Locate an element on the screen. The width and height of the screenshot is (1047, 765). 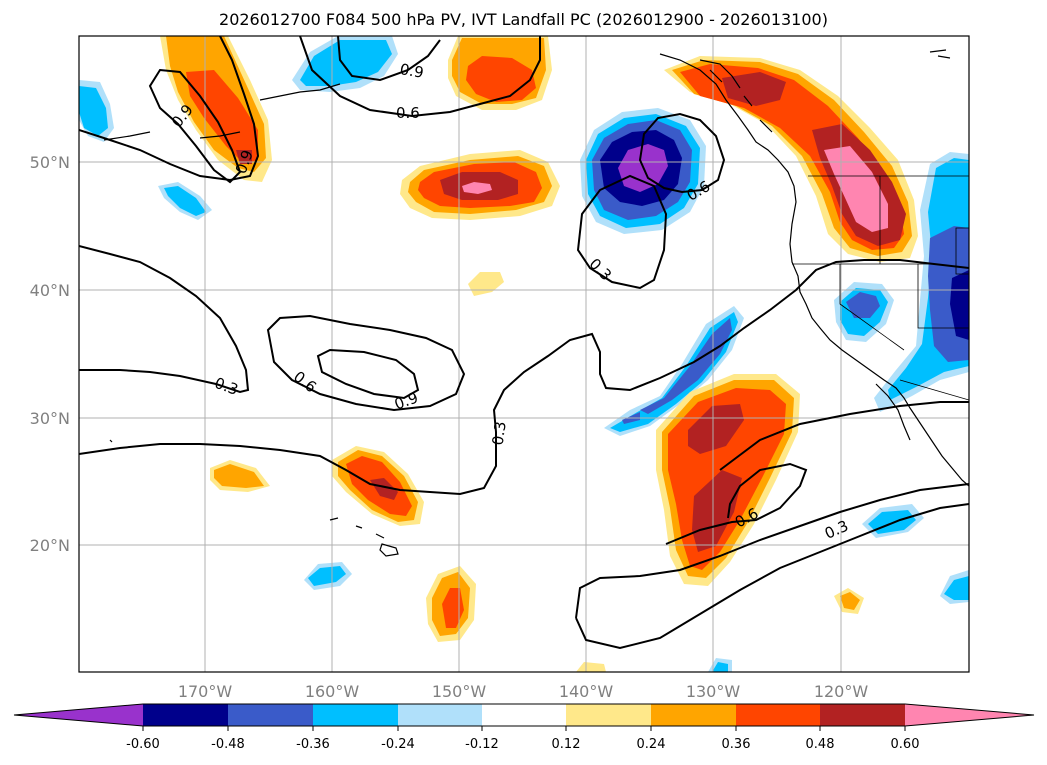
colorbar-label: 0.60 is located at coordinates (905, 744).